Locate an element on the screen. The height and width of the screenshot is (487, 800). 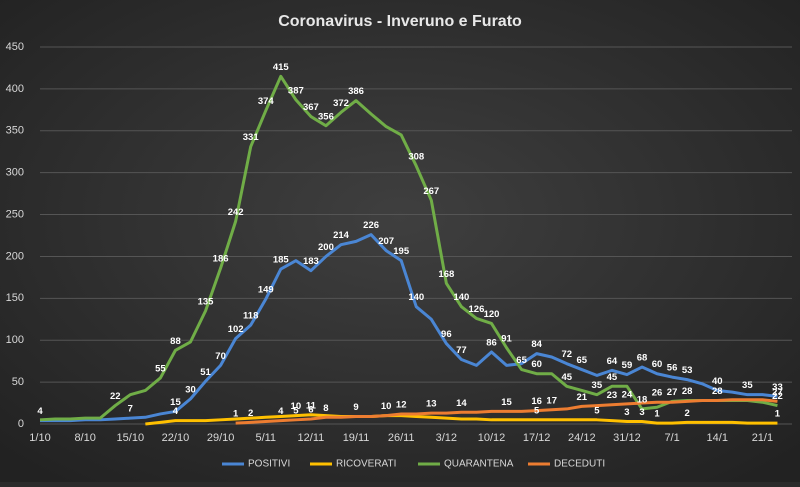
x-tick-label: 14/1 is located at coordinates (717, 438).